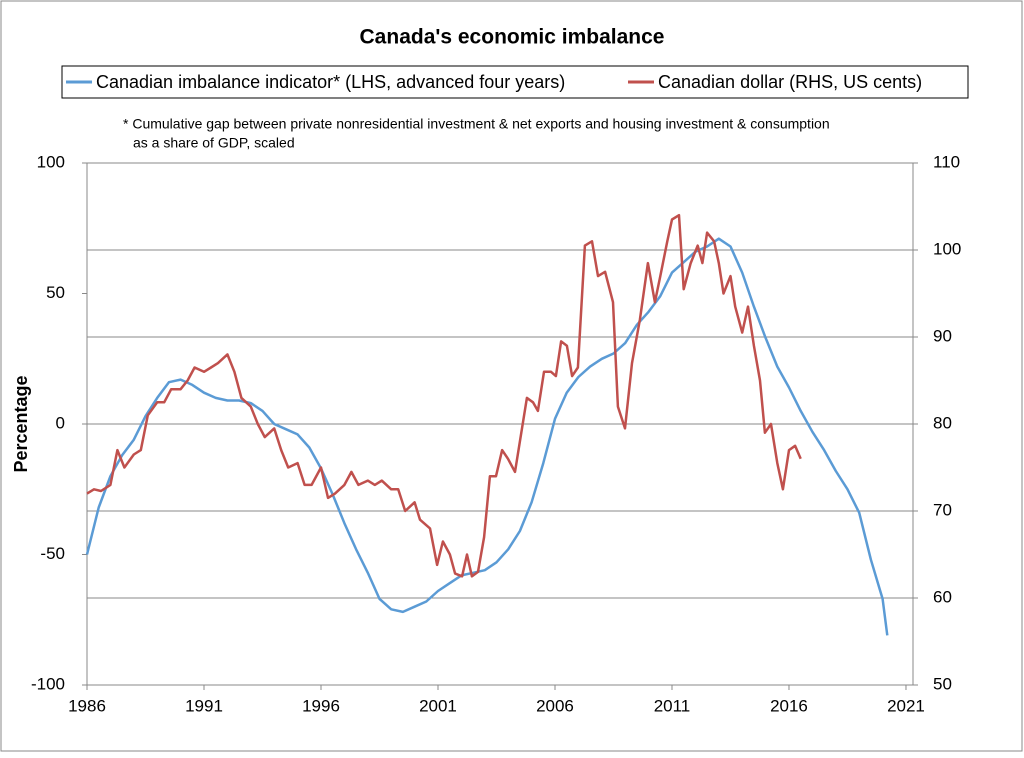 The width and height of the screenshot is (1024, 758). I want to click on x-tick-label: 2006, so click(555, 705).